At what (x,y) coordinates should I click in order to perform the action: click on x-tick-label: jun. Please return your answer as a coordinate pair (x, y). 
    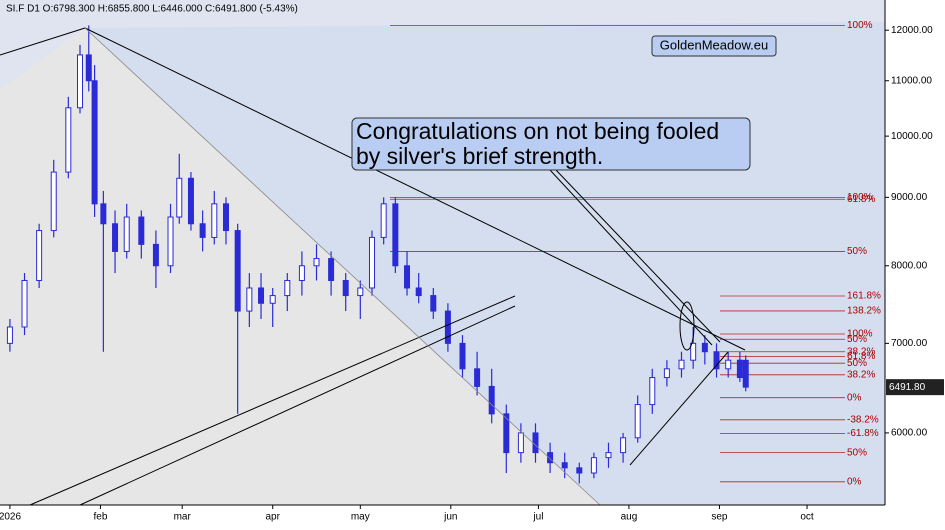
    Looking at the image, I should click on (450, 517).